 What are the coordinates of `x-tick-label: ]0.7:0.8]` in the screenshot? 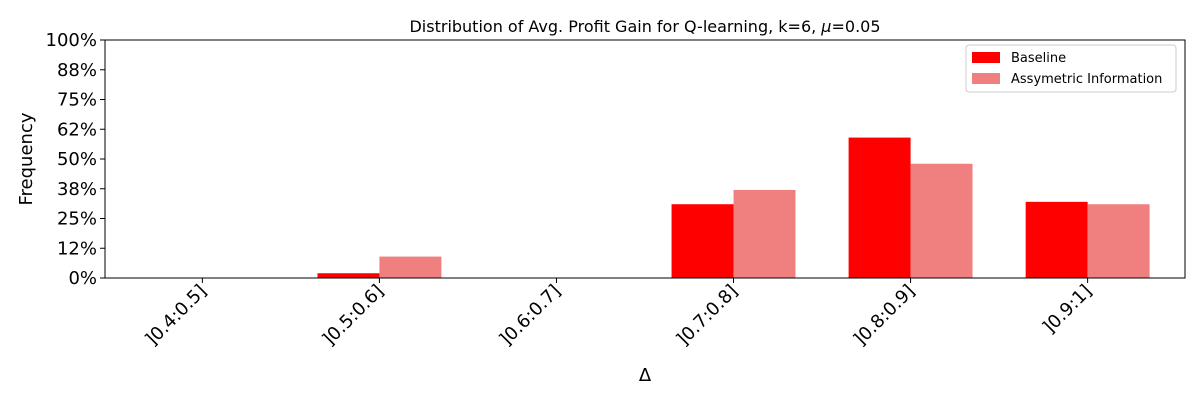 It's located at (707, 316).